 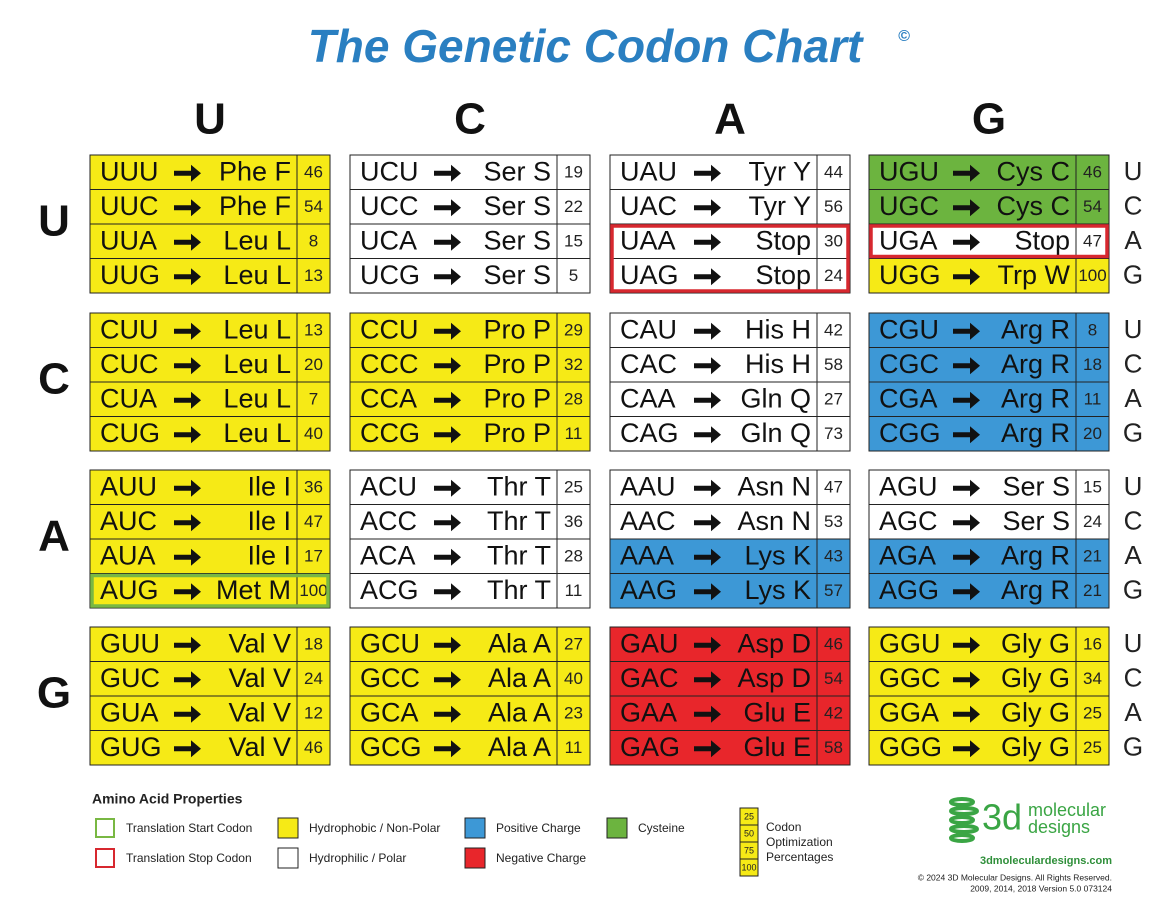 I want to click on optimization-percent: 100, so click(x=1092, y=275).